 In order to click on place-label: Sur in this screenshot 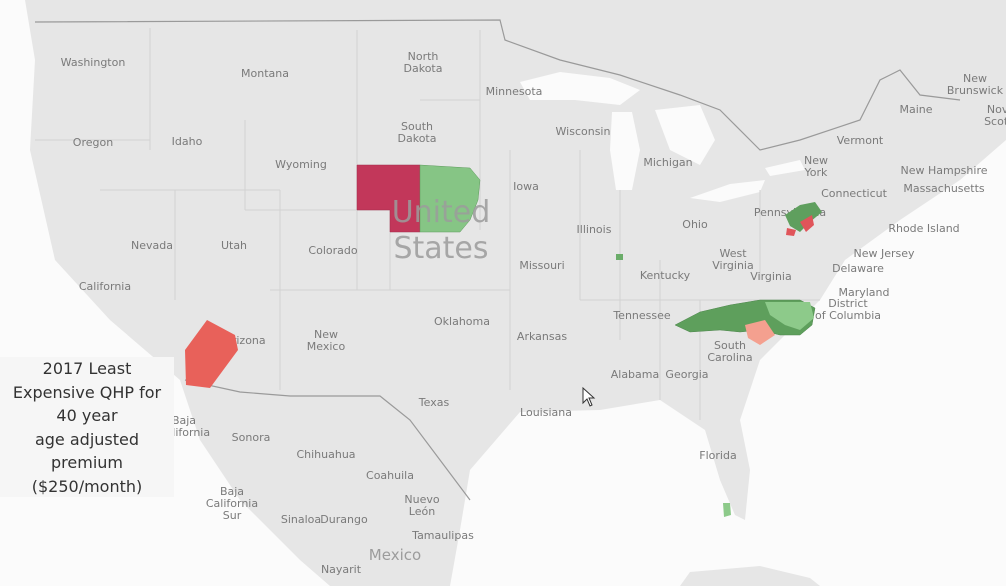, I will do `click(232, 515)`.